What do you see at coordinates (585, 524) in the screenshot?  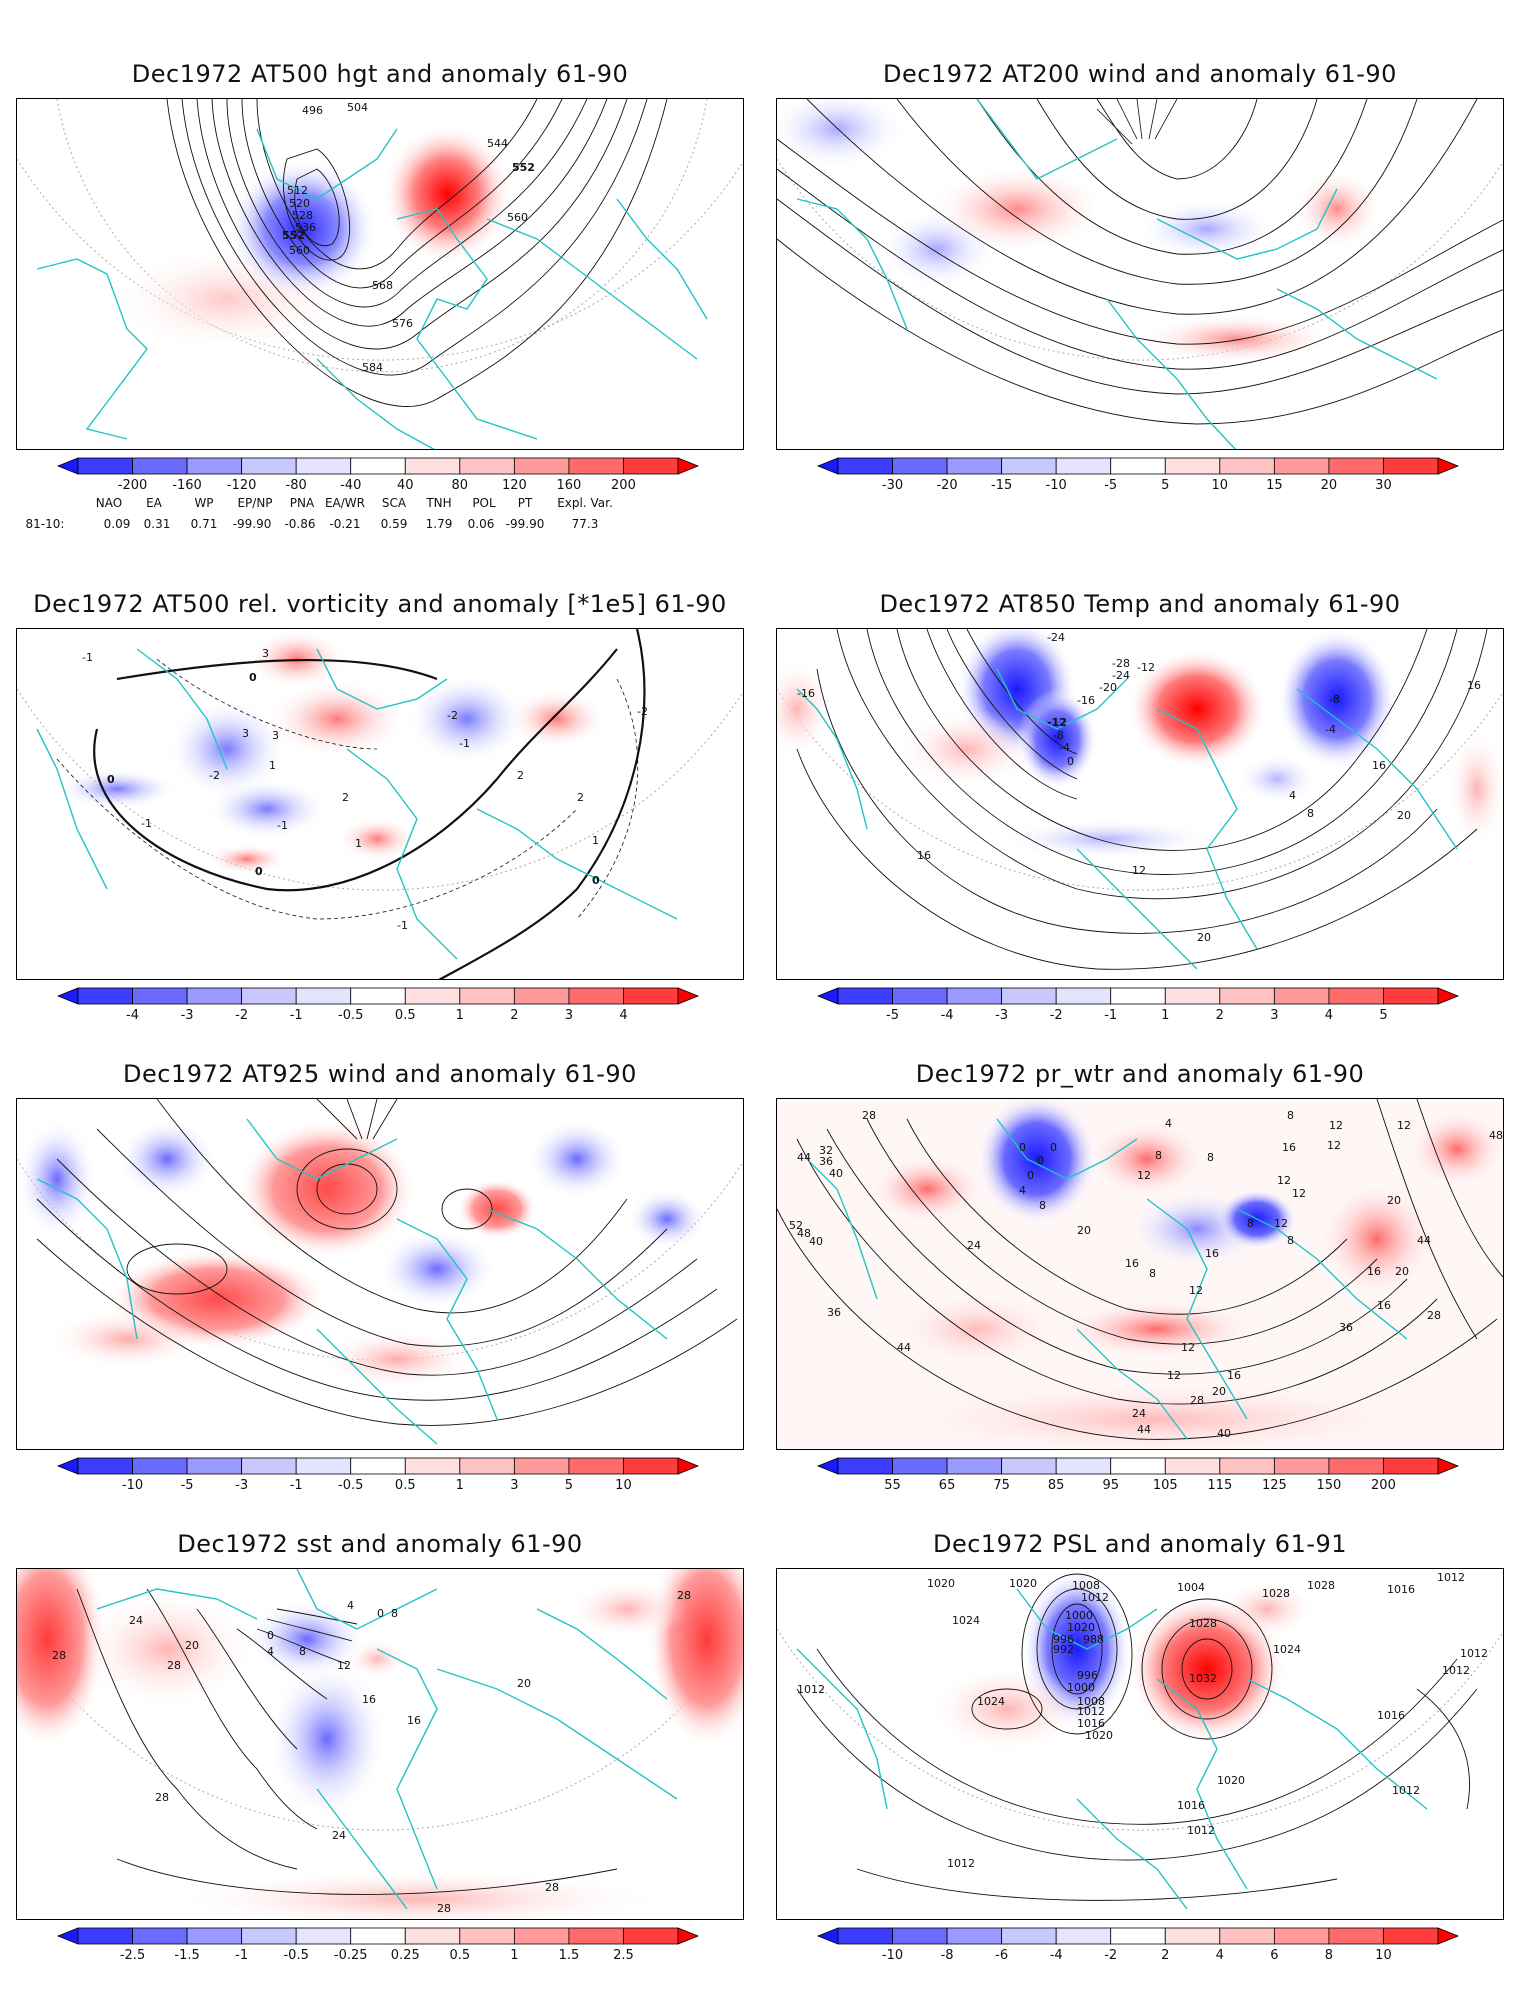 I see `tele-explvar-value: 77.3` at bounding box center [585, 524].